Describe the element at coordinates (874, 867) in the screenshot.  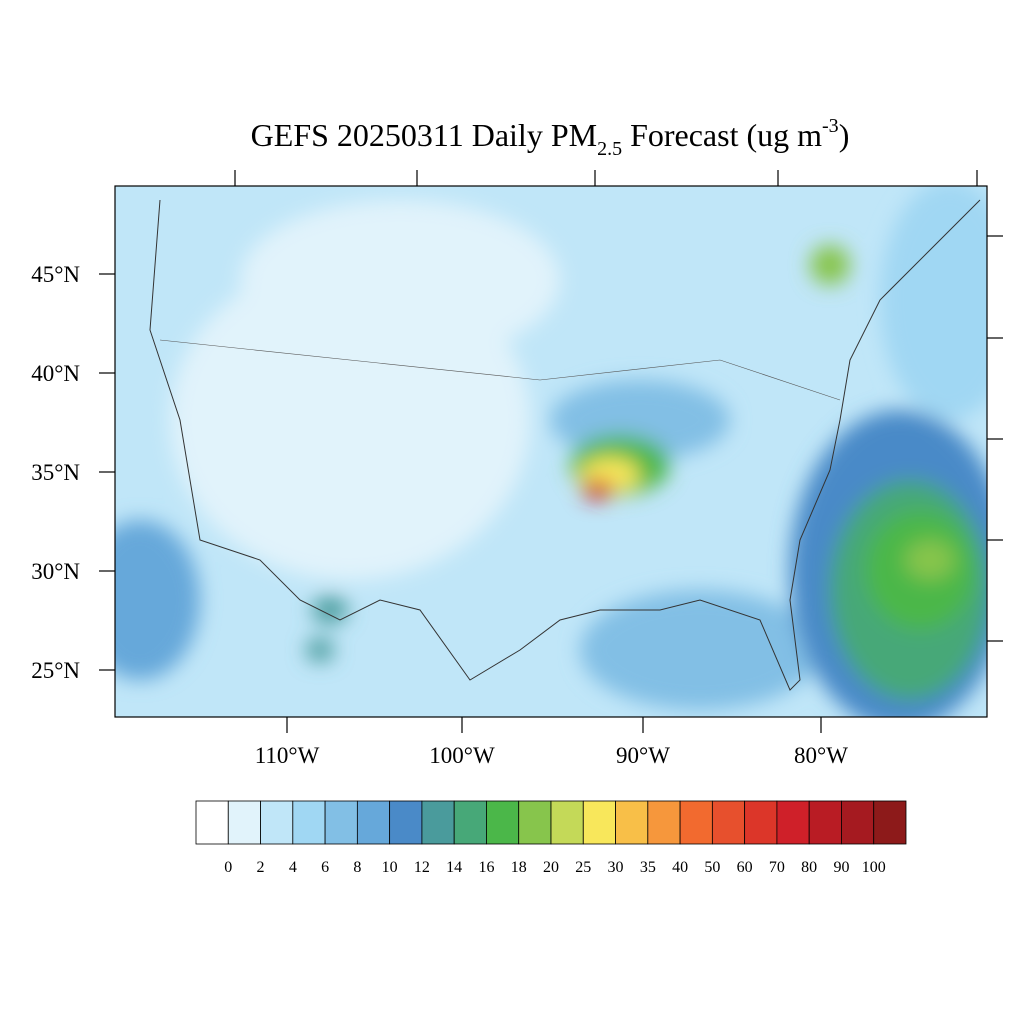
I see `colorbar-label: 100` at that location.